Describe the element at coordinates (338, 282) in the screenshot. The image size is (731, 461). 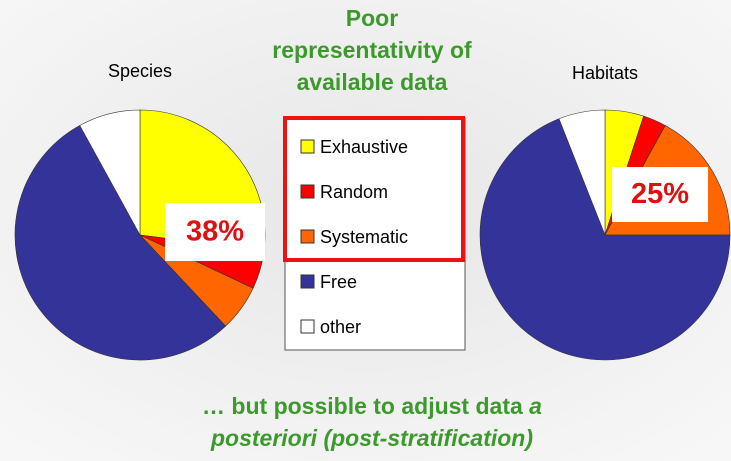
I see `legend-label: Free` at that location.